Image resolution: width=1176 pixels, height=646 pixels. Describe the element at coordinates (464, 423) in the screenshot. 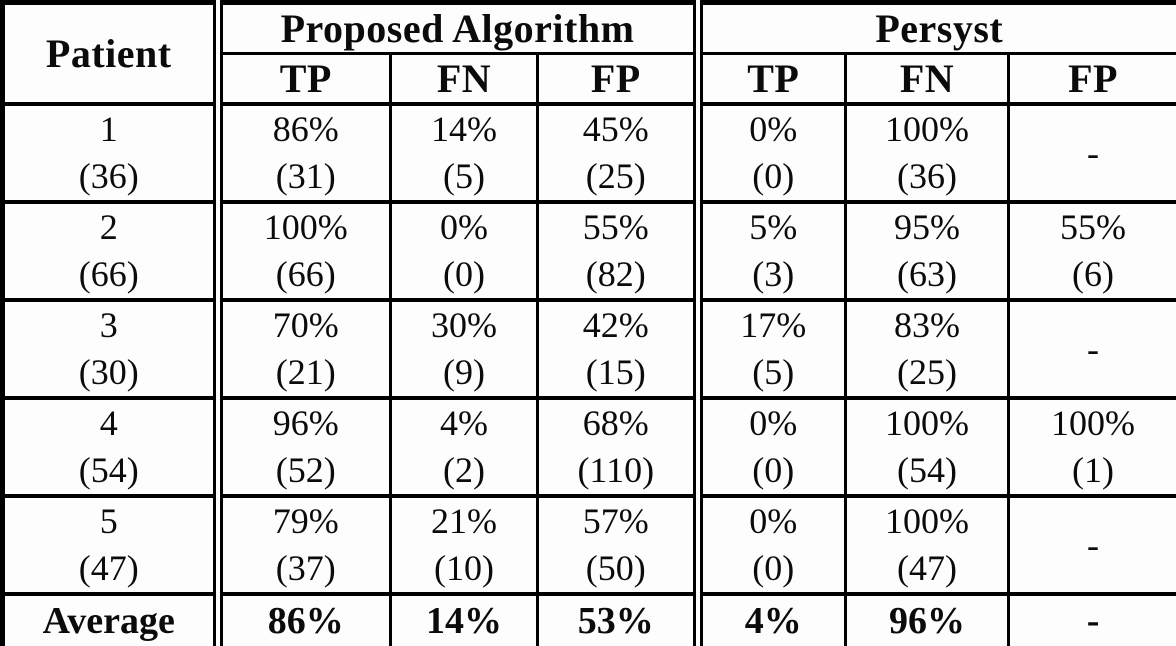

I see `cell-percent: 4%` at that location.